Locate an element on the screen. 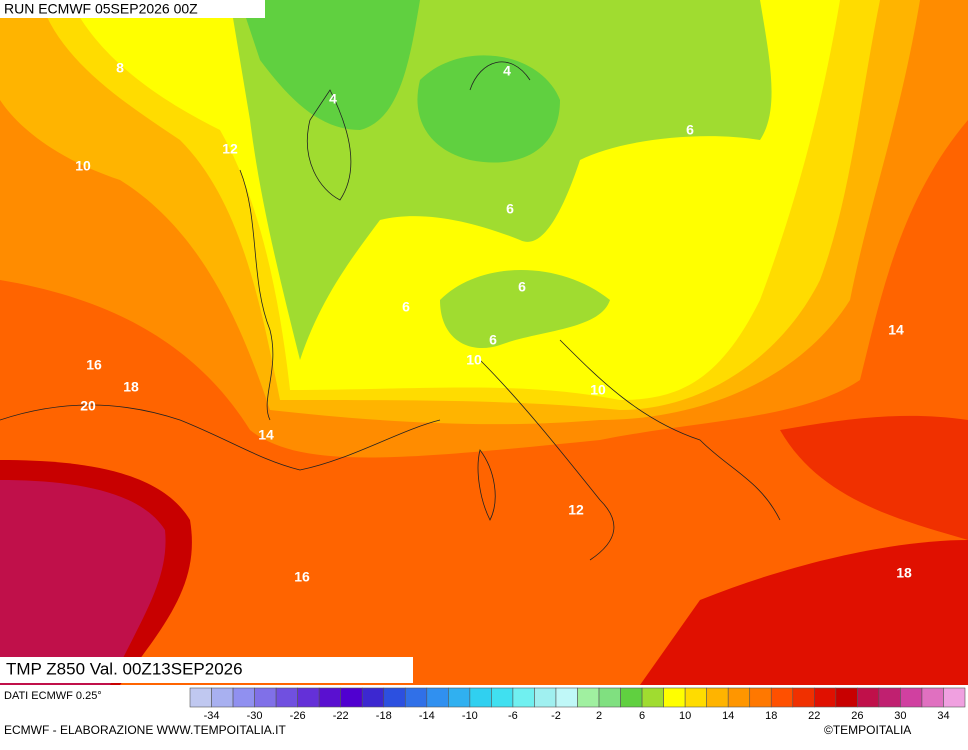  source-label: DATI ECMWF 0.25° is located at coordinates (53, 696).